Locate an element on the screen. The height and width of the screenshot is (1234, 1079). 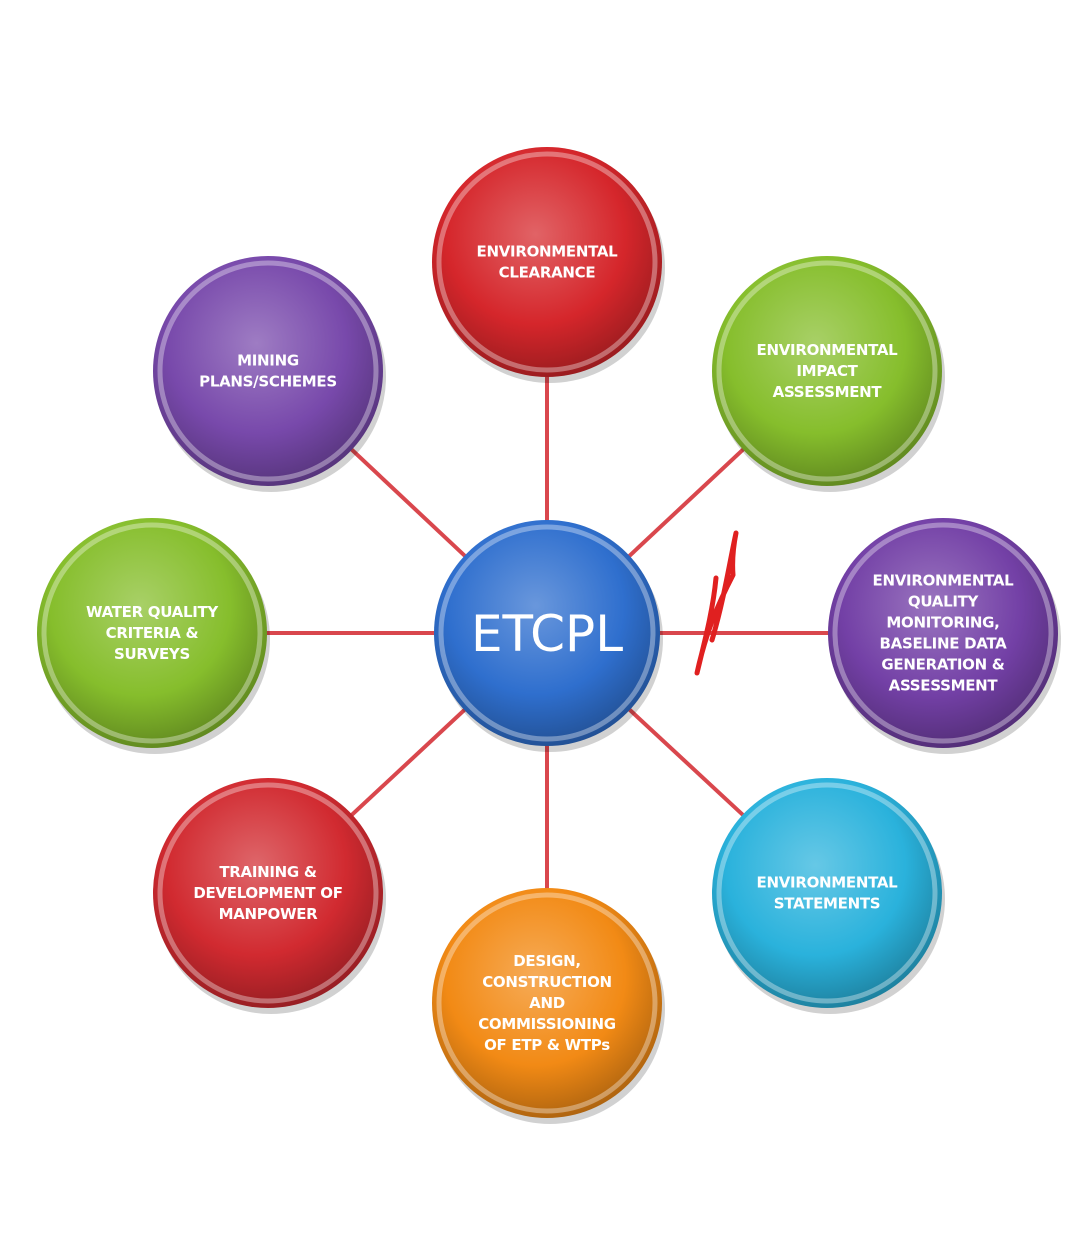
node-environmental-statements: ENVIRONMENTAL STATEMENTS is located at coordinates (828, 896).